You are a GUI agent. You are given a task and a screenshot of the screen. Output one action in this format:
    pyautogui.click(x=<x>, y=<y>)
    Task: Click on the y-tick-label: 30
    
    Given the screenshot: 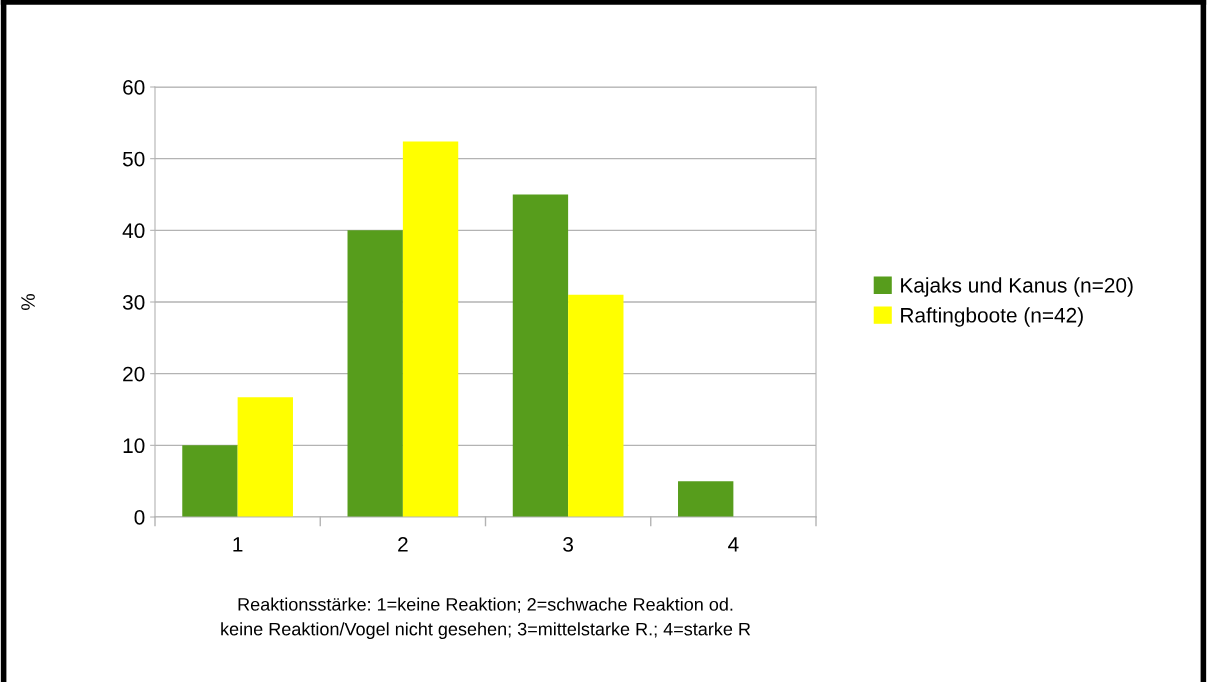 What is the action you would take?
    pyautogui.click(x=133, y=302)
    